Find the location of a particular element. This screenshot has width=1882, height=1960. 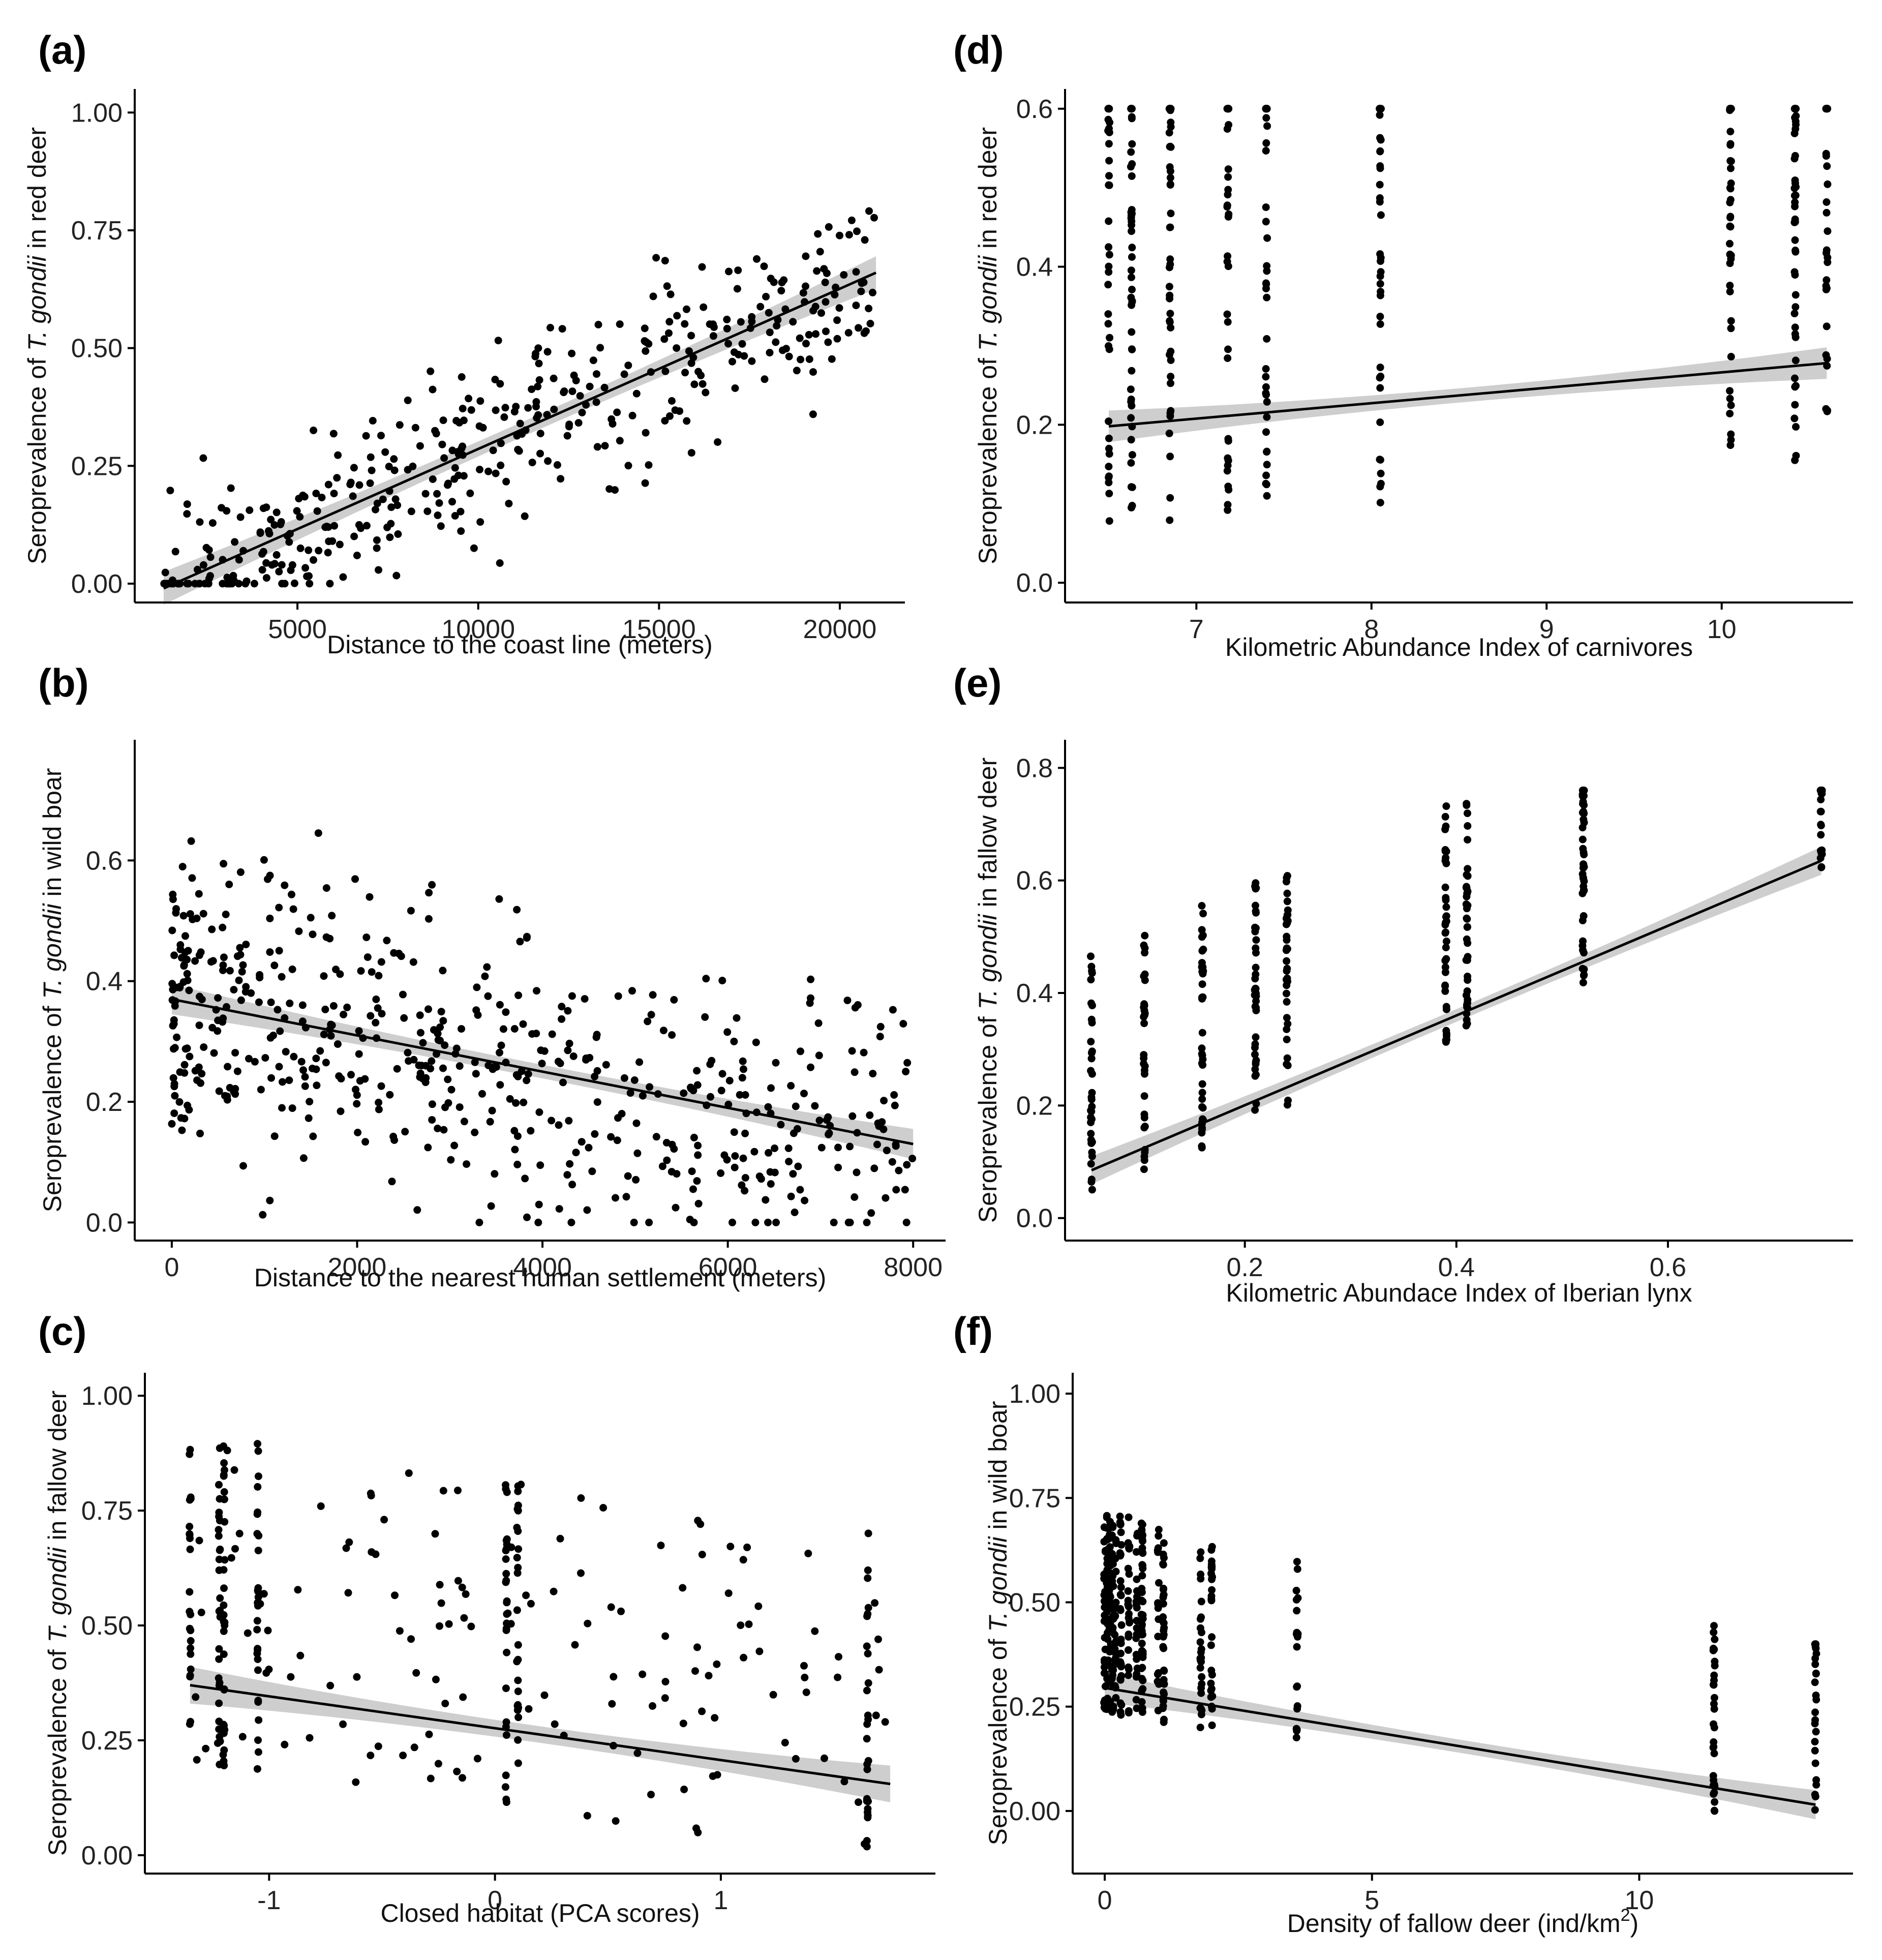

y-tick-label: 0.25 is located at coordinates (107, 1741).